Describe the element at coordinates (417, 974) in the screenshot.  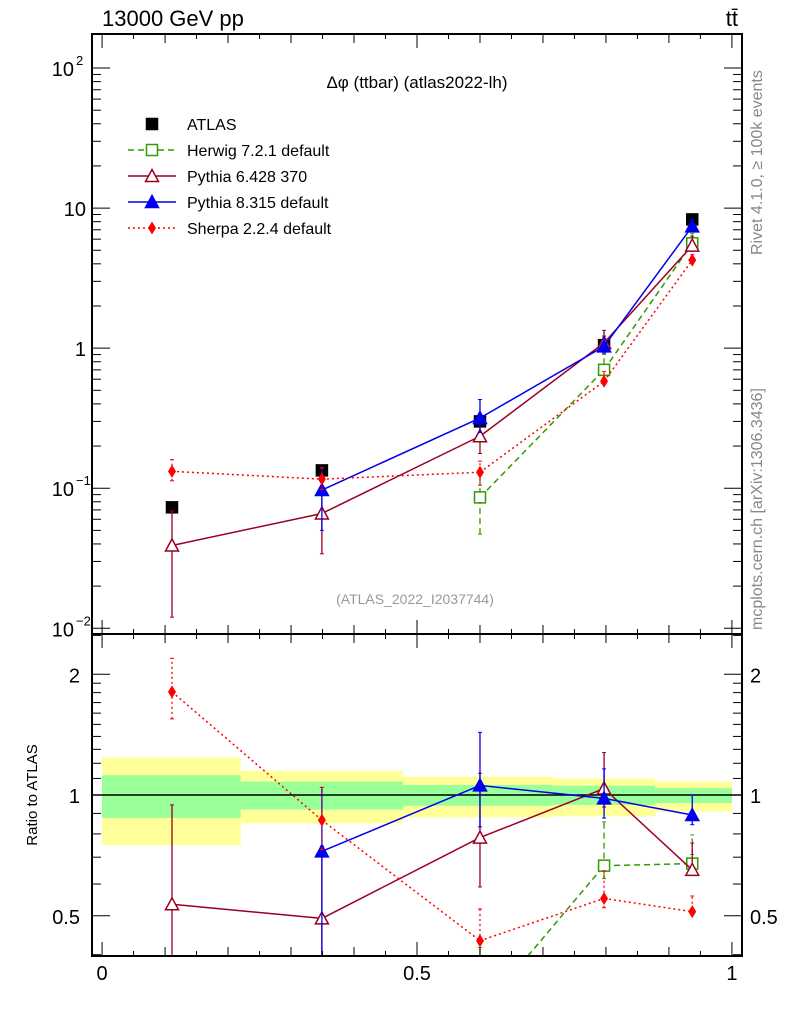
I see `x-tick-label: 0.5` at that location.